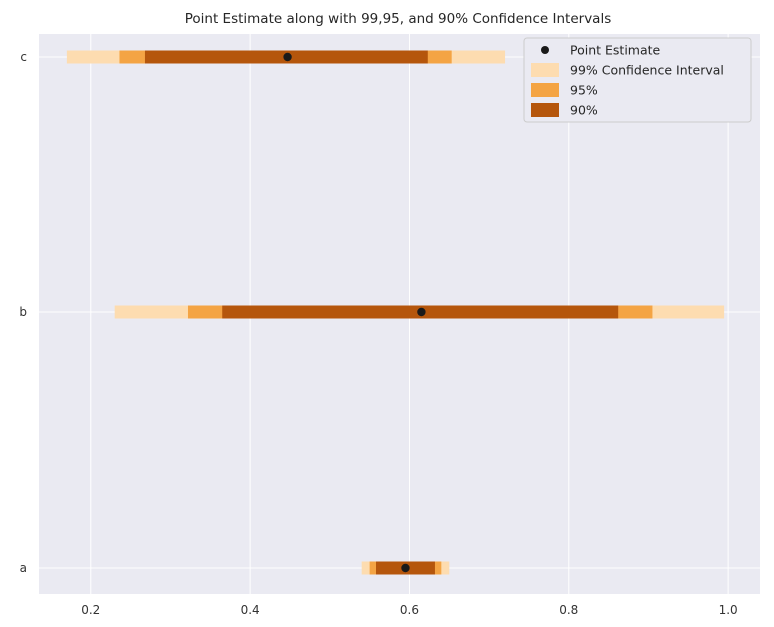 The width and height of the screenshot is (774, 627). Describe the element at coordinates (545, 50) in the screenshot. I see `legend-marker-point` at that location.